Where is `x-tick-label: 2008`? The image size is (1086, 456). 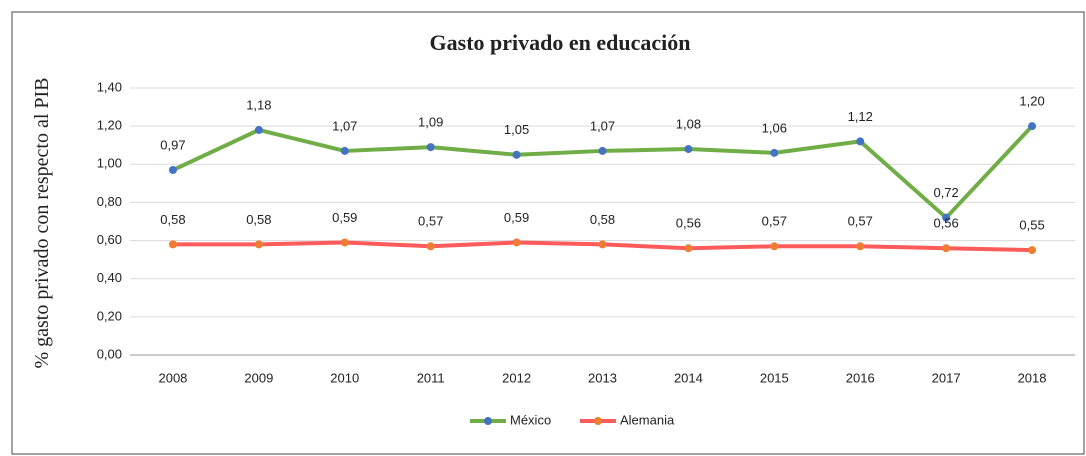 x-tick-label: 2008 is located at coordinates (172, 377).